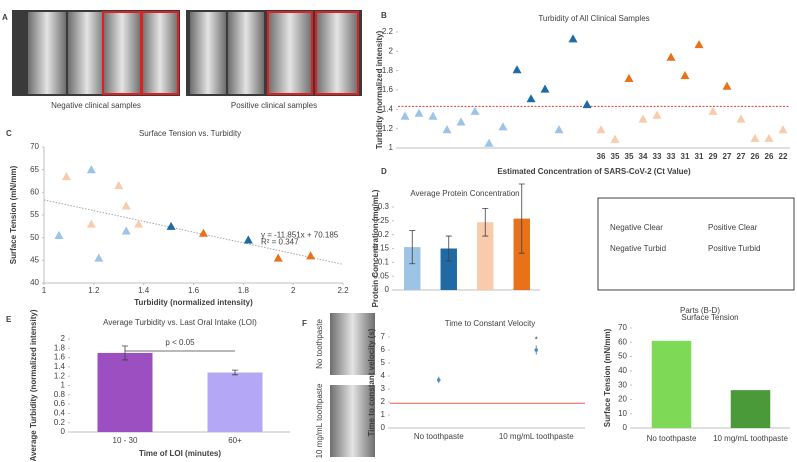 Image resolution: width=797 pixels, height=462 pixels. What do you see at coordinates (60, 375) in the screenshot?
I see `y-tick-label: 1.2` at bounding box center [60, 375].